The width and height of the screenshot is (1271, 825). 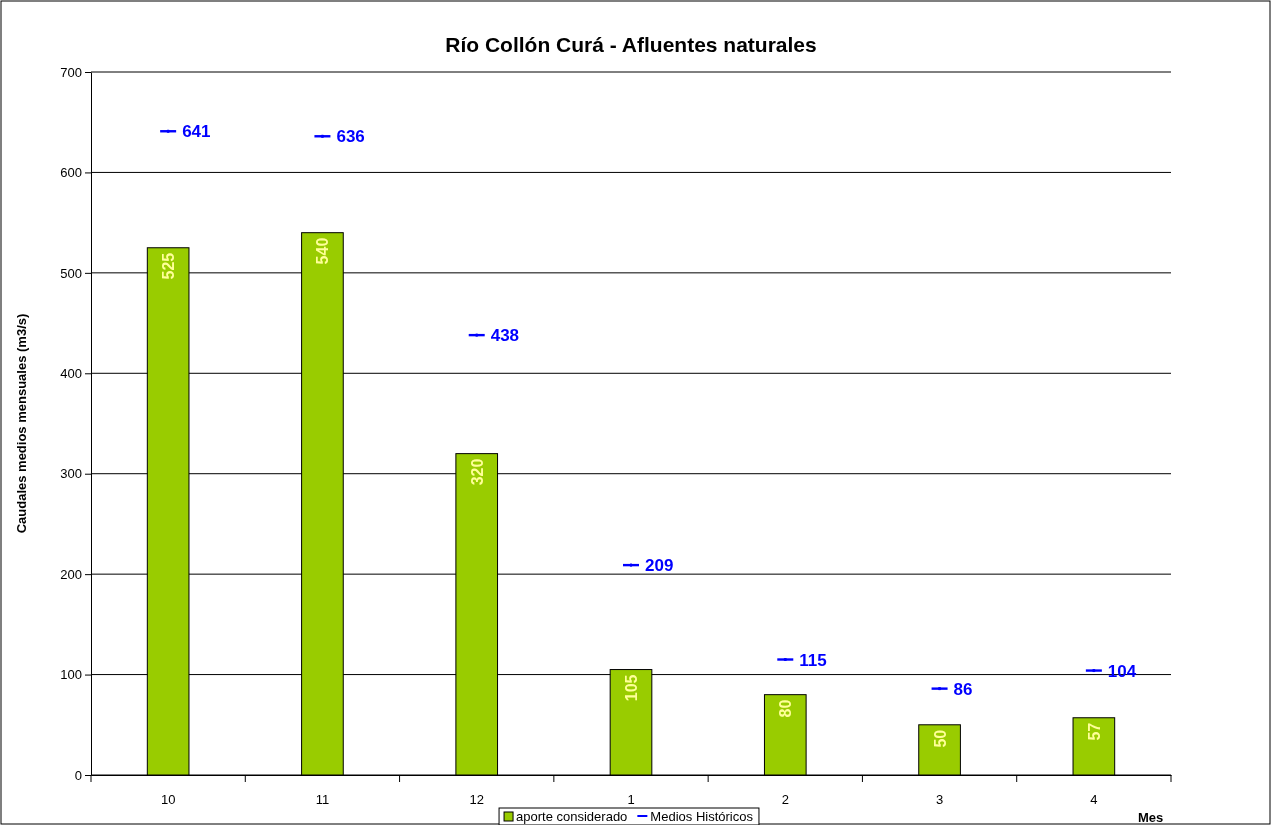 What do you see at coordinates (71, 675) in the screenshot?
I see `y-tick-label: 100` at bounding box center [71, 675].